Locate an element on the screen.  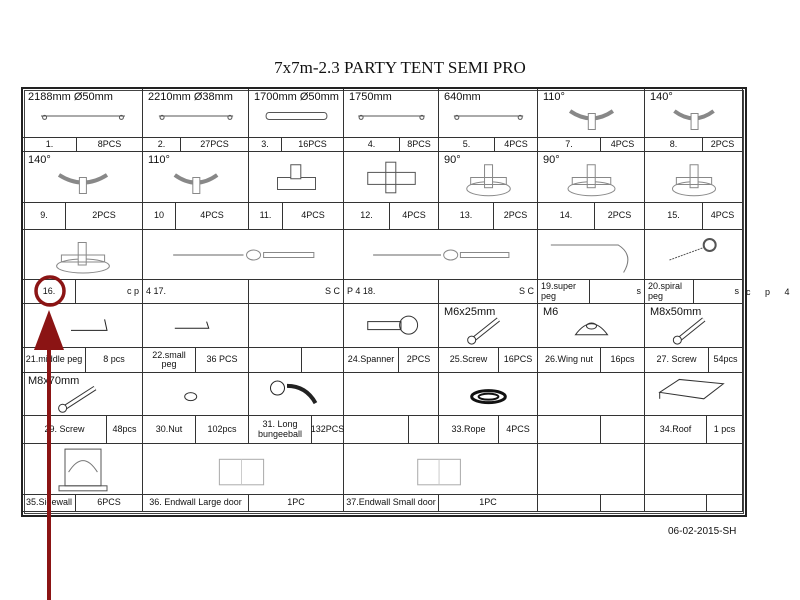
part-image-cell: 1750mm is located at coordinates (391, 113).